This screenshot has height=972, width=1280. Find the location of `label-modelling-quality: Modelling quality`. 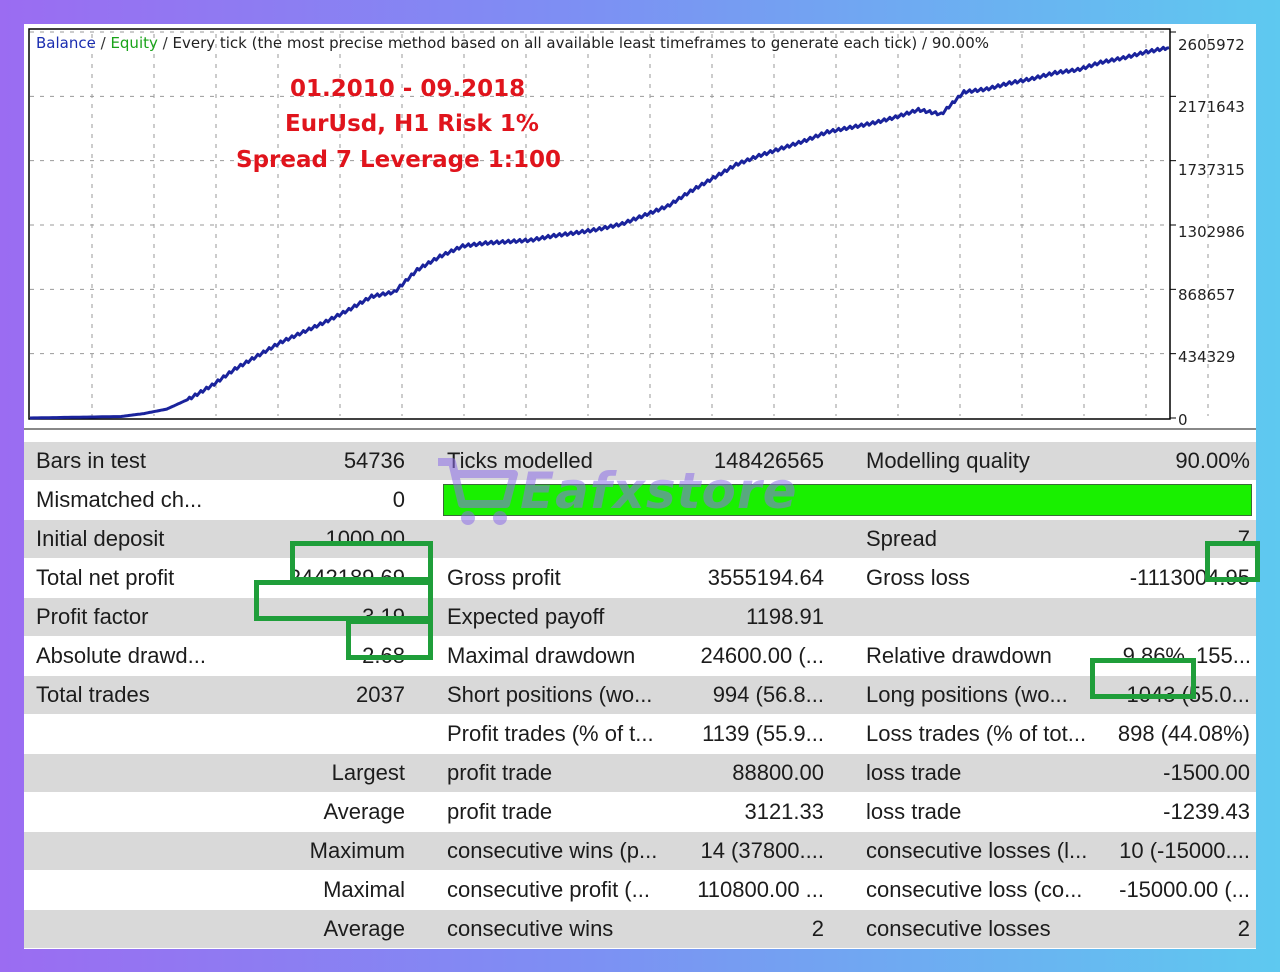

label-modelling-quality: Modelling quality is located at coordinates (948, 460).